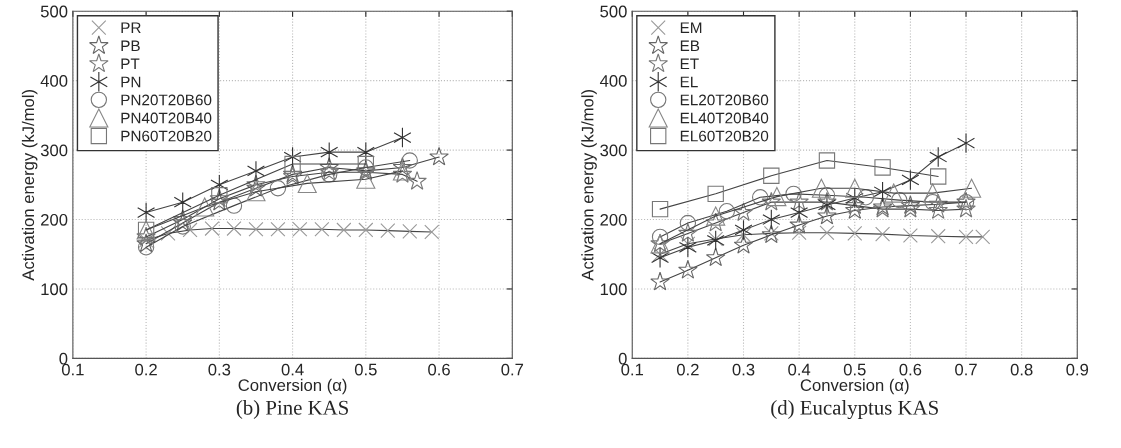 The image size is (1121, 448). What do you see at coordinates (1077, 369) in the screenshot?
I see `x-tick-label: 0.9` at bounding box center [1077, 369].